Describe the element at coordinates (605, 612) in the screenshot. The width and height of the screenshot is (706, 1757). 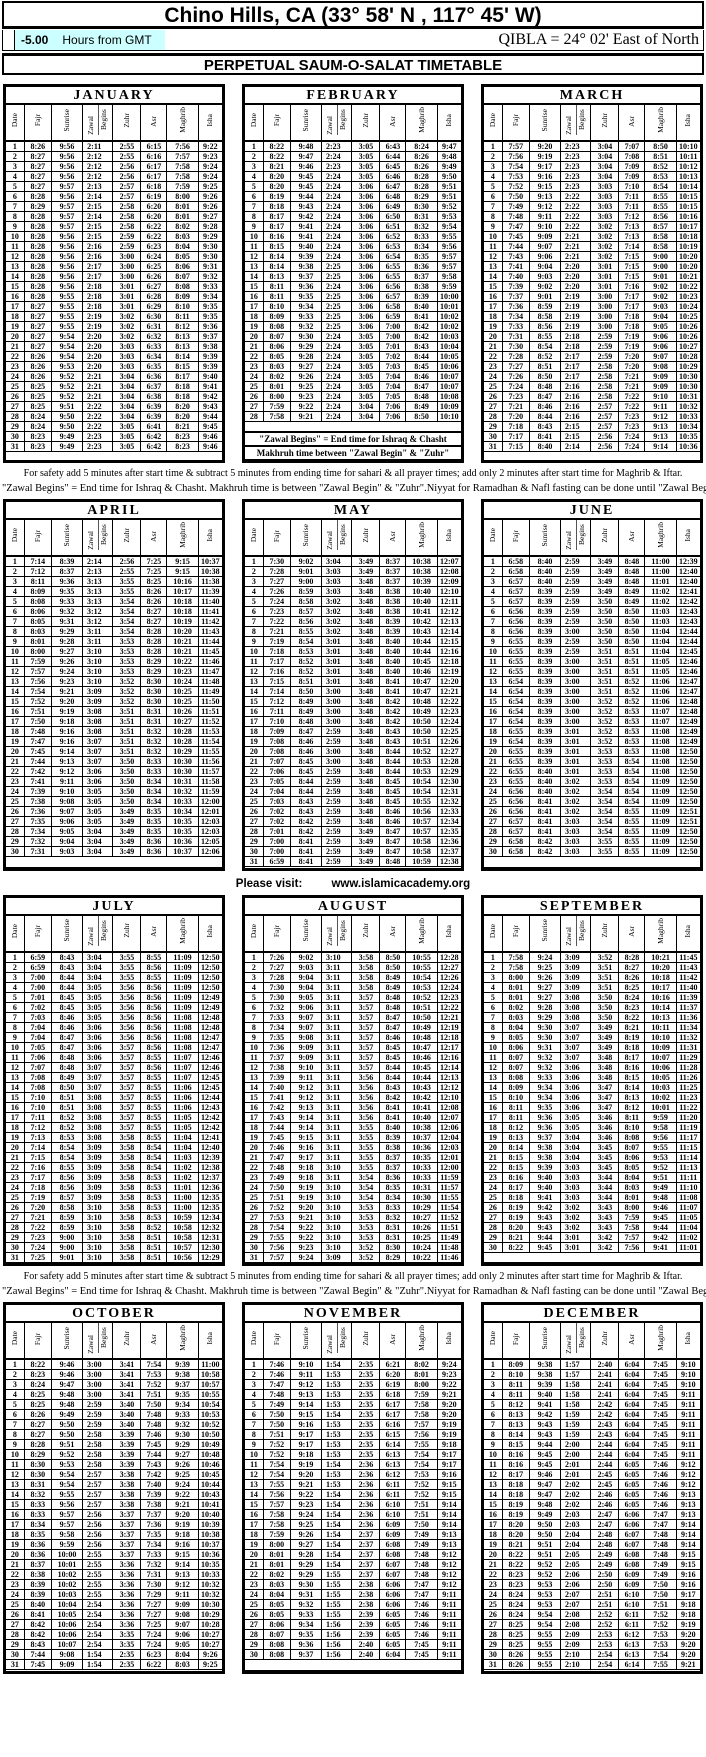
I see `time-cell: 3:50` at that location.